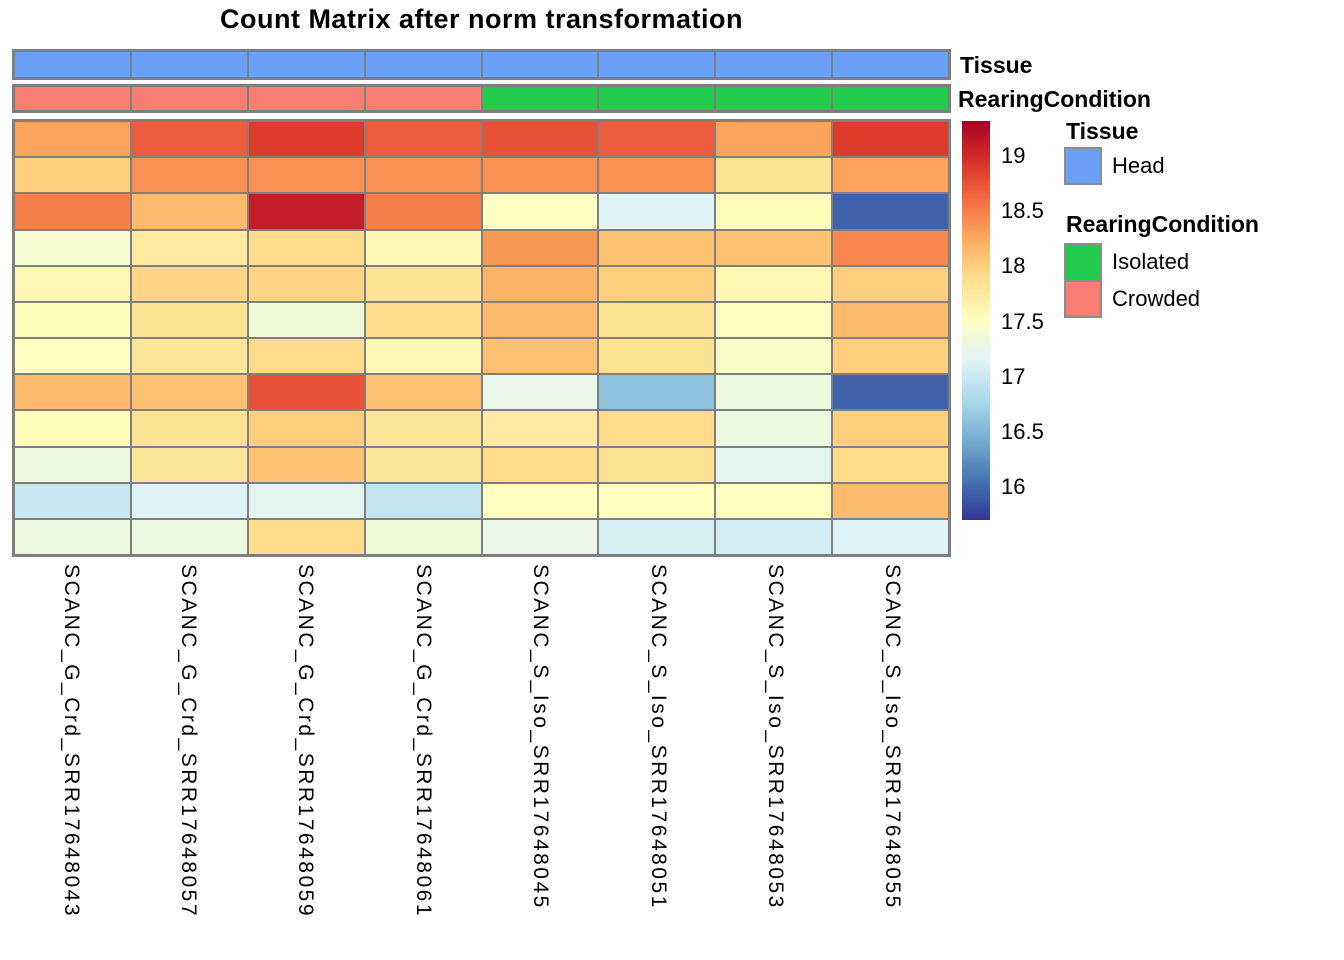  I want to click on chart-title: Count Matrix after norm transformation, so click(481, 19).